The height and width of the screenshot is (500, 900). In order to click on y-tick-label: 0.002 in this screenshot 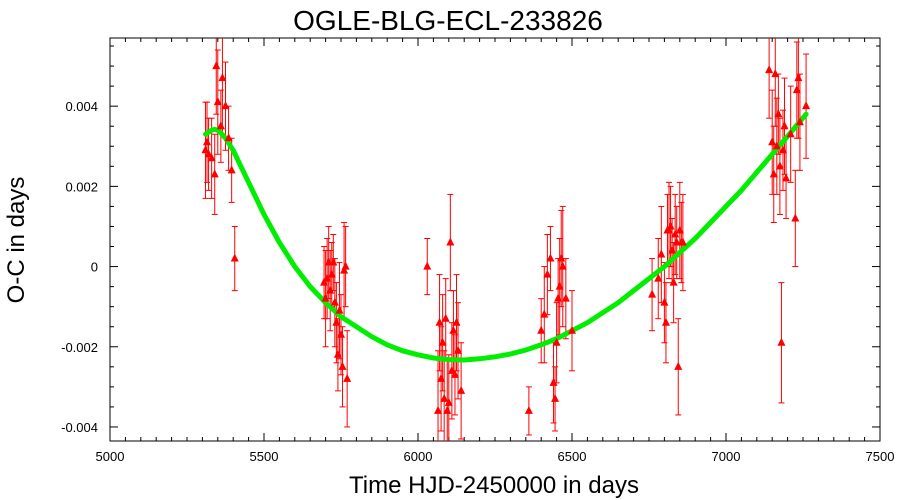, I will do `click(81, 186)`.